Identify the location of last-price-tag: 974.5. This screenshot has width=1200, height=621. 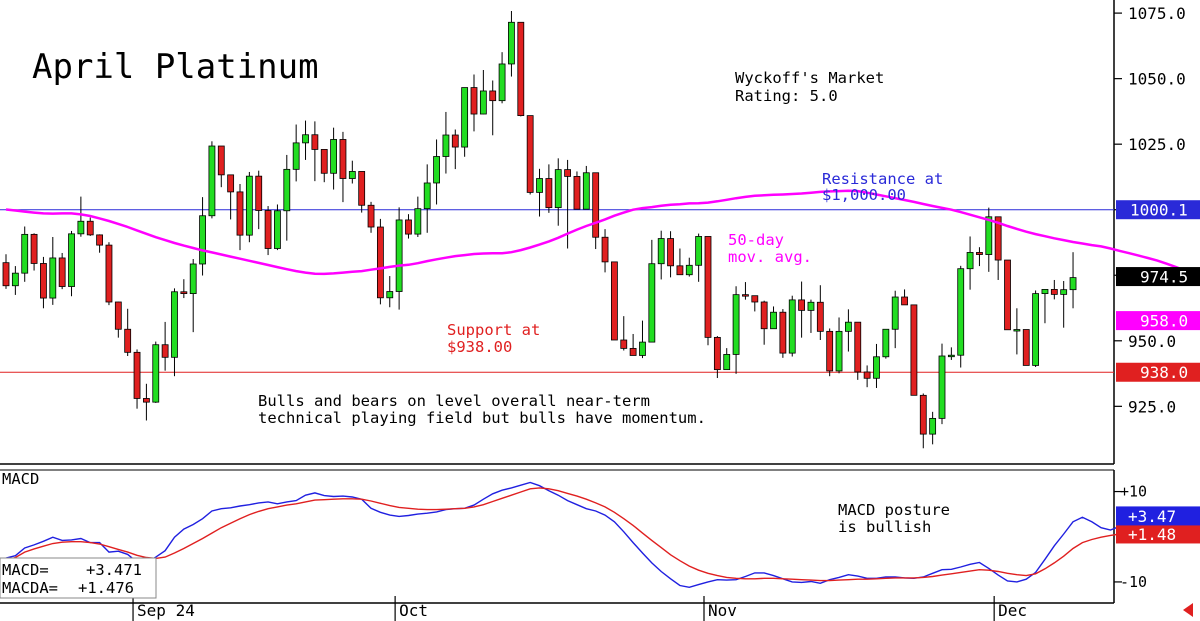
(1158, 277).